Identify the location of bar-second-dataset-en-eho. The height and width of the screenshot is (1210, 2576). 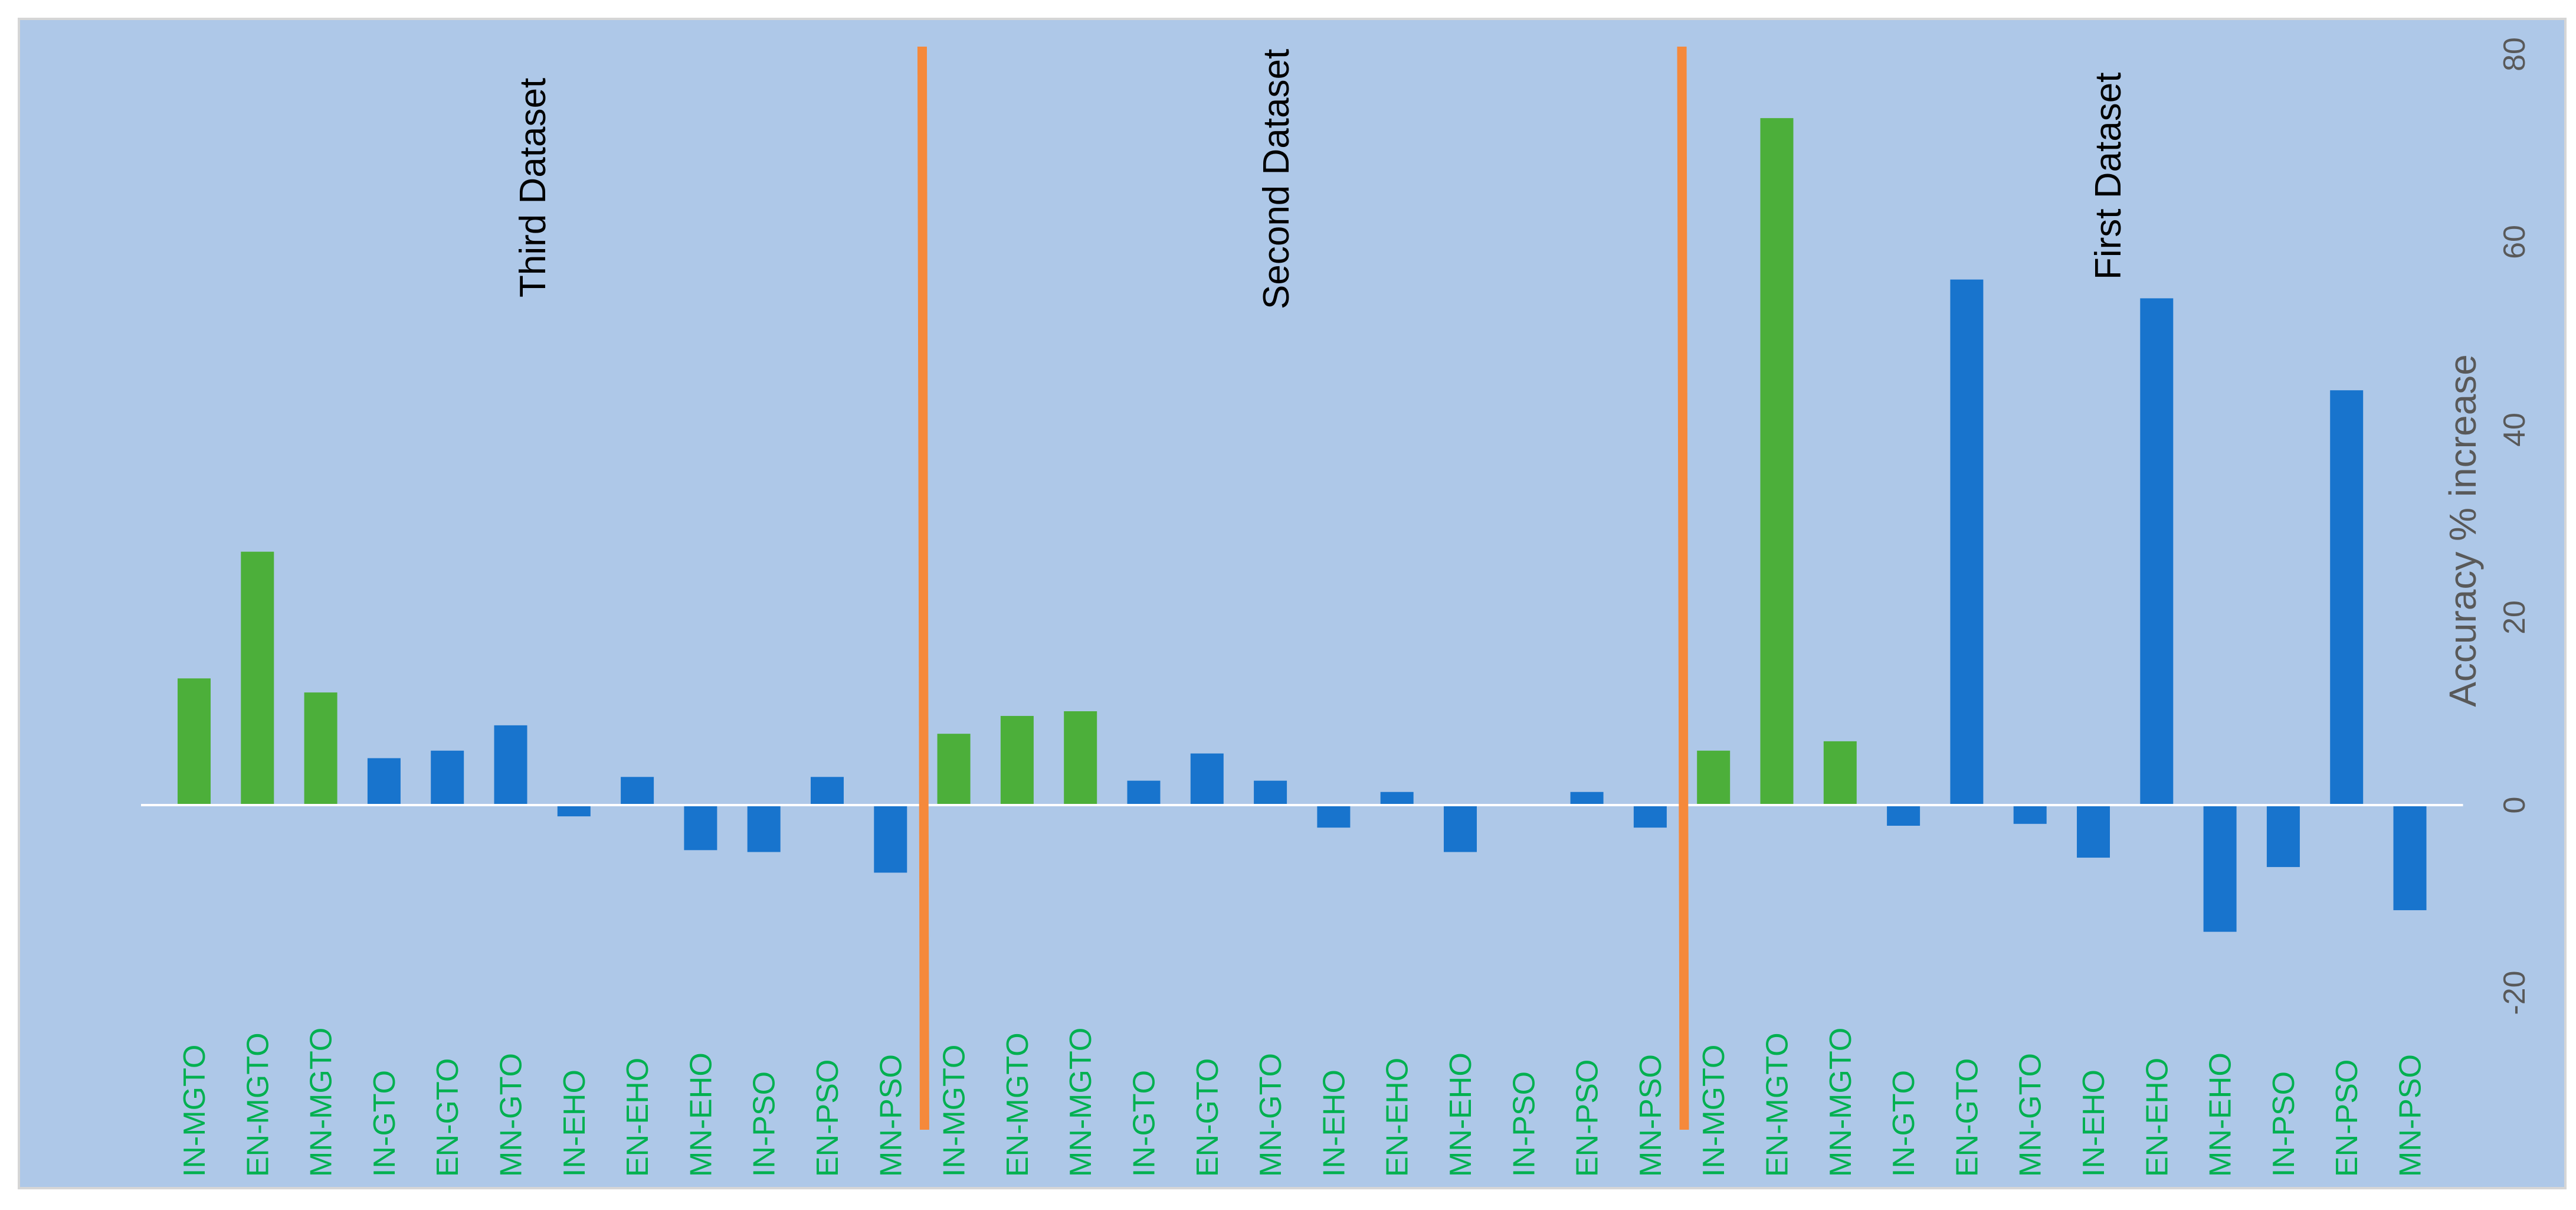
(1397, 798).